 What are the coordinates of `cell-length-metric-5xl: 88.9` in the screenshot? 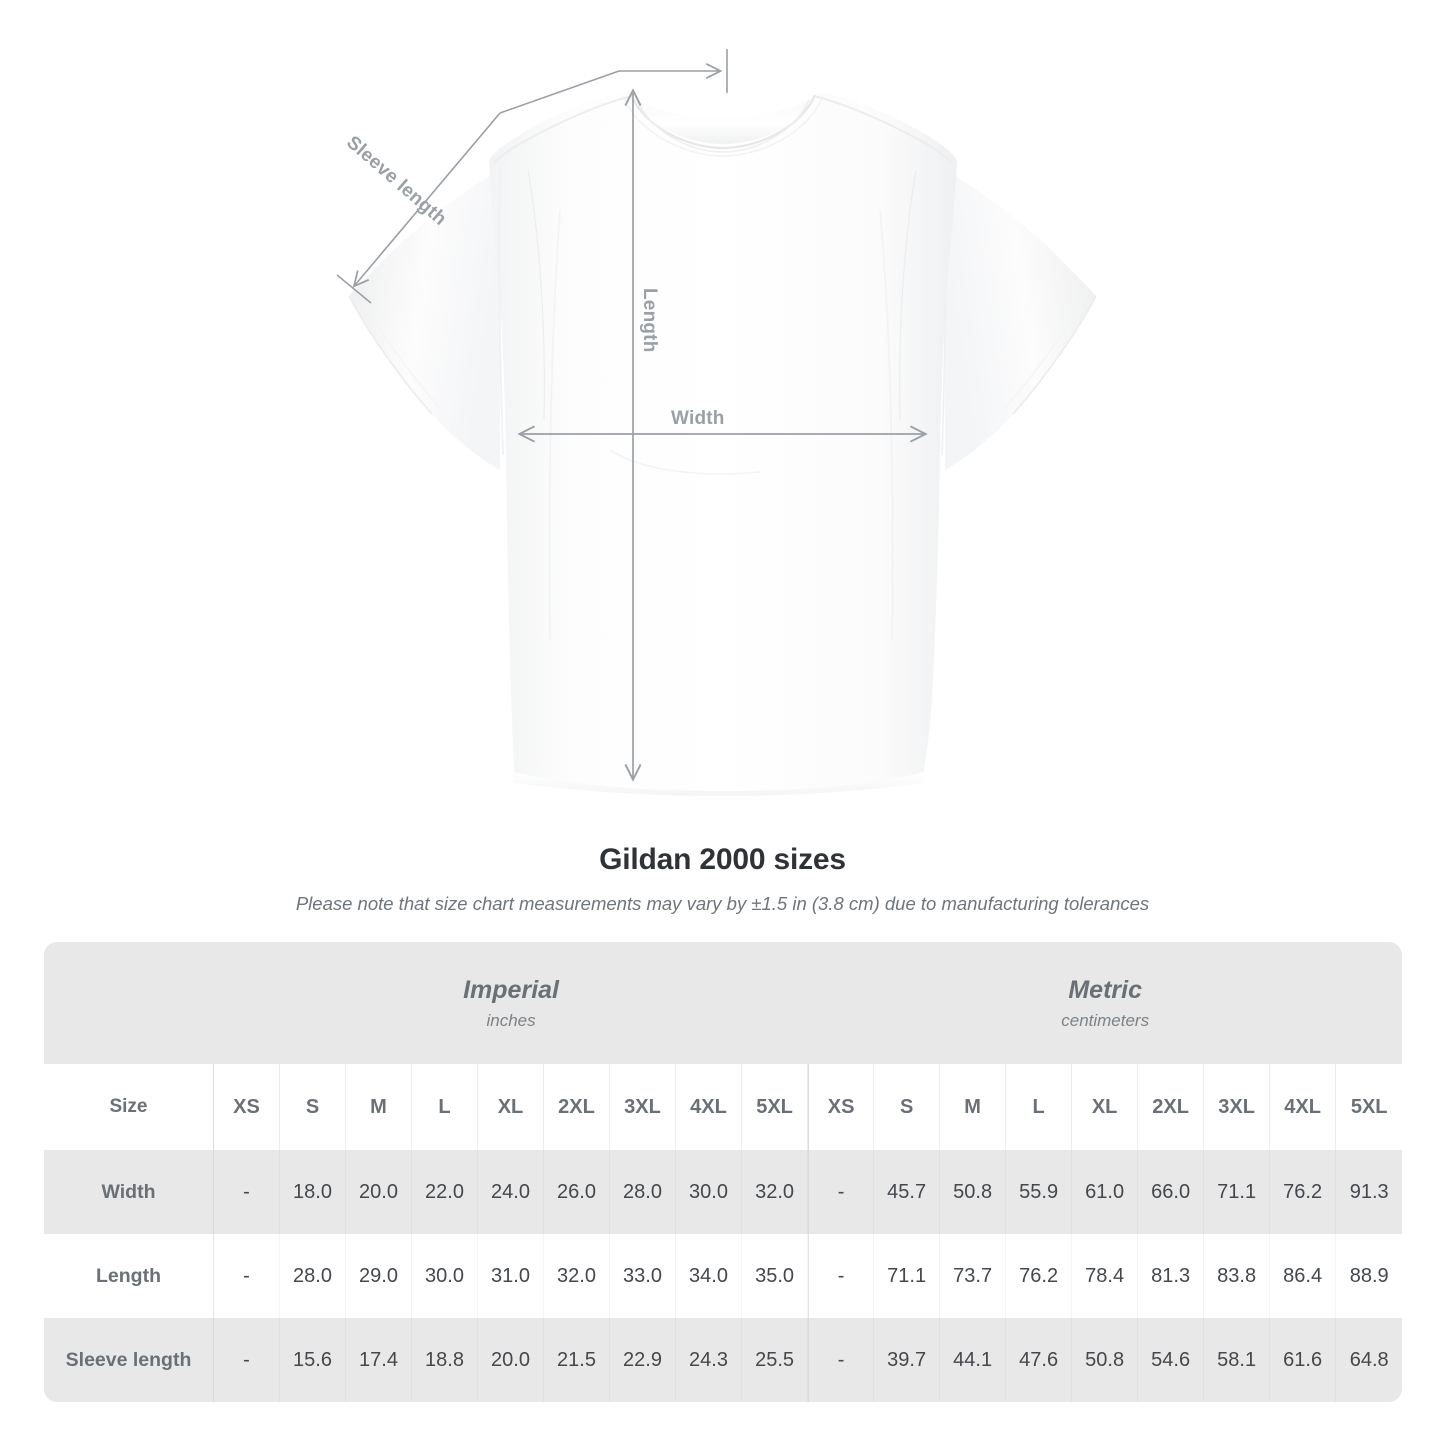 It's located at (1369, 1276).